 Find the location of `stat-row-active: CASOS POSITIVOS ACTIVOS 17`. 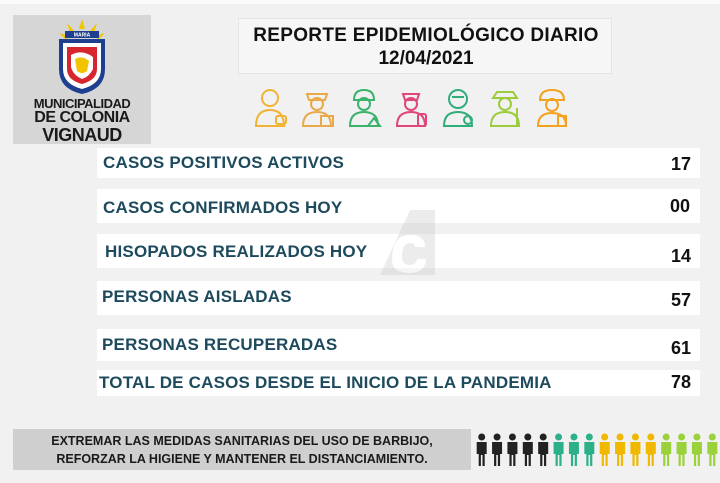

stat-row-active: CASOS POSITIVOS ACTIVOS 17 is located at coordinates (398, 163).